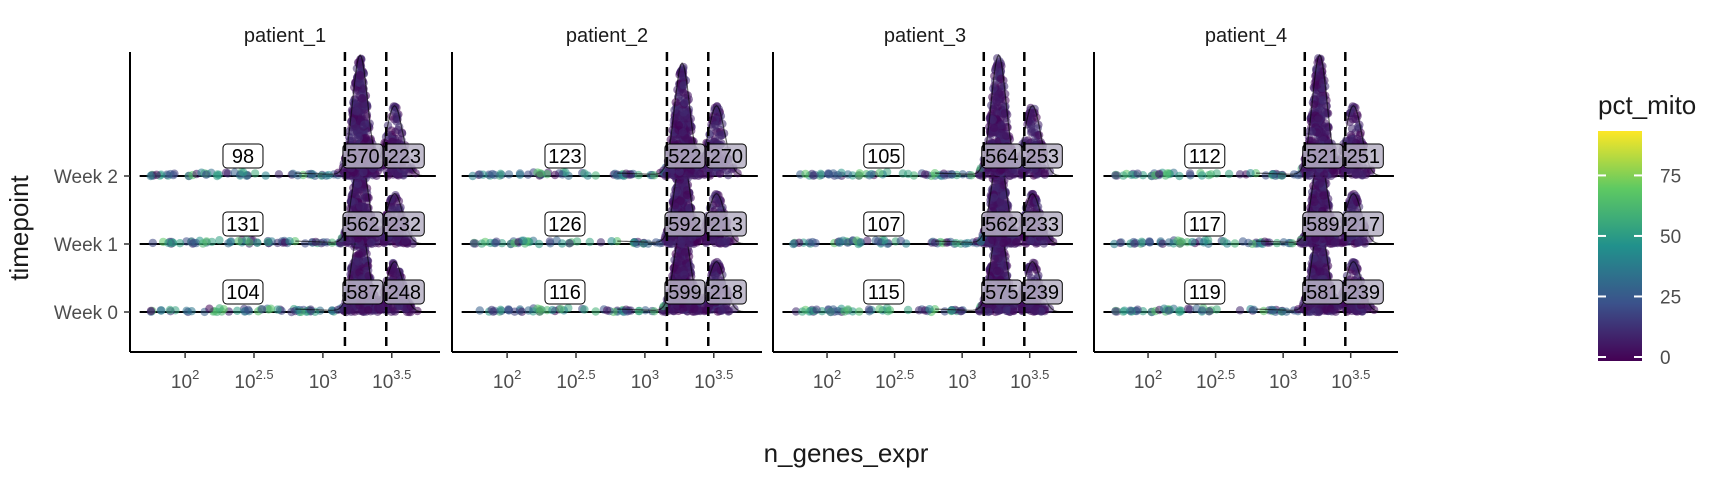  I want to click on count-label-mid: 564, so click(1001, 157).